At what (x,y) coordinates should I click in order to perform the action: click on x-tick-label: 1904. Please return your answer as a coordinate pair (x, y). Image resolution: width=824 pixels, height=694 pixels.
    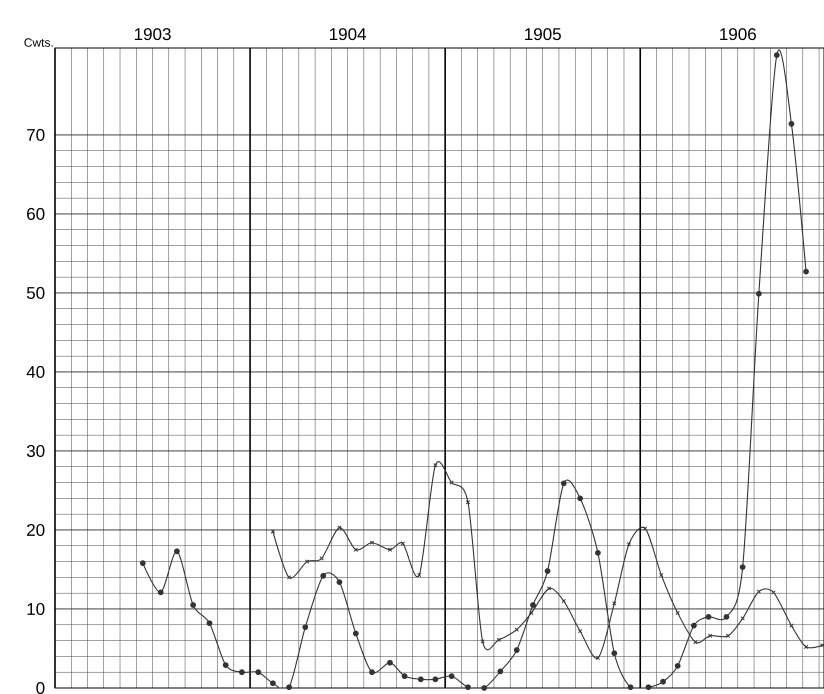
    Looking at the image, I should click on (348, 34).